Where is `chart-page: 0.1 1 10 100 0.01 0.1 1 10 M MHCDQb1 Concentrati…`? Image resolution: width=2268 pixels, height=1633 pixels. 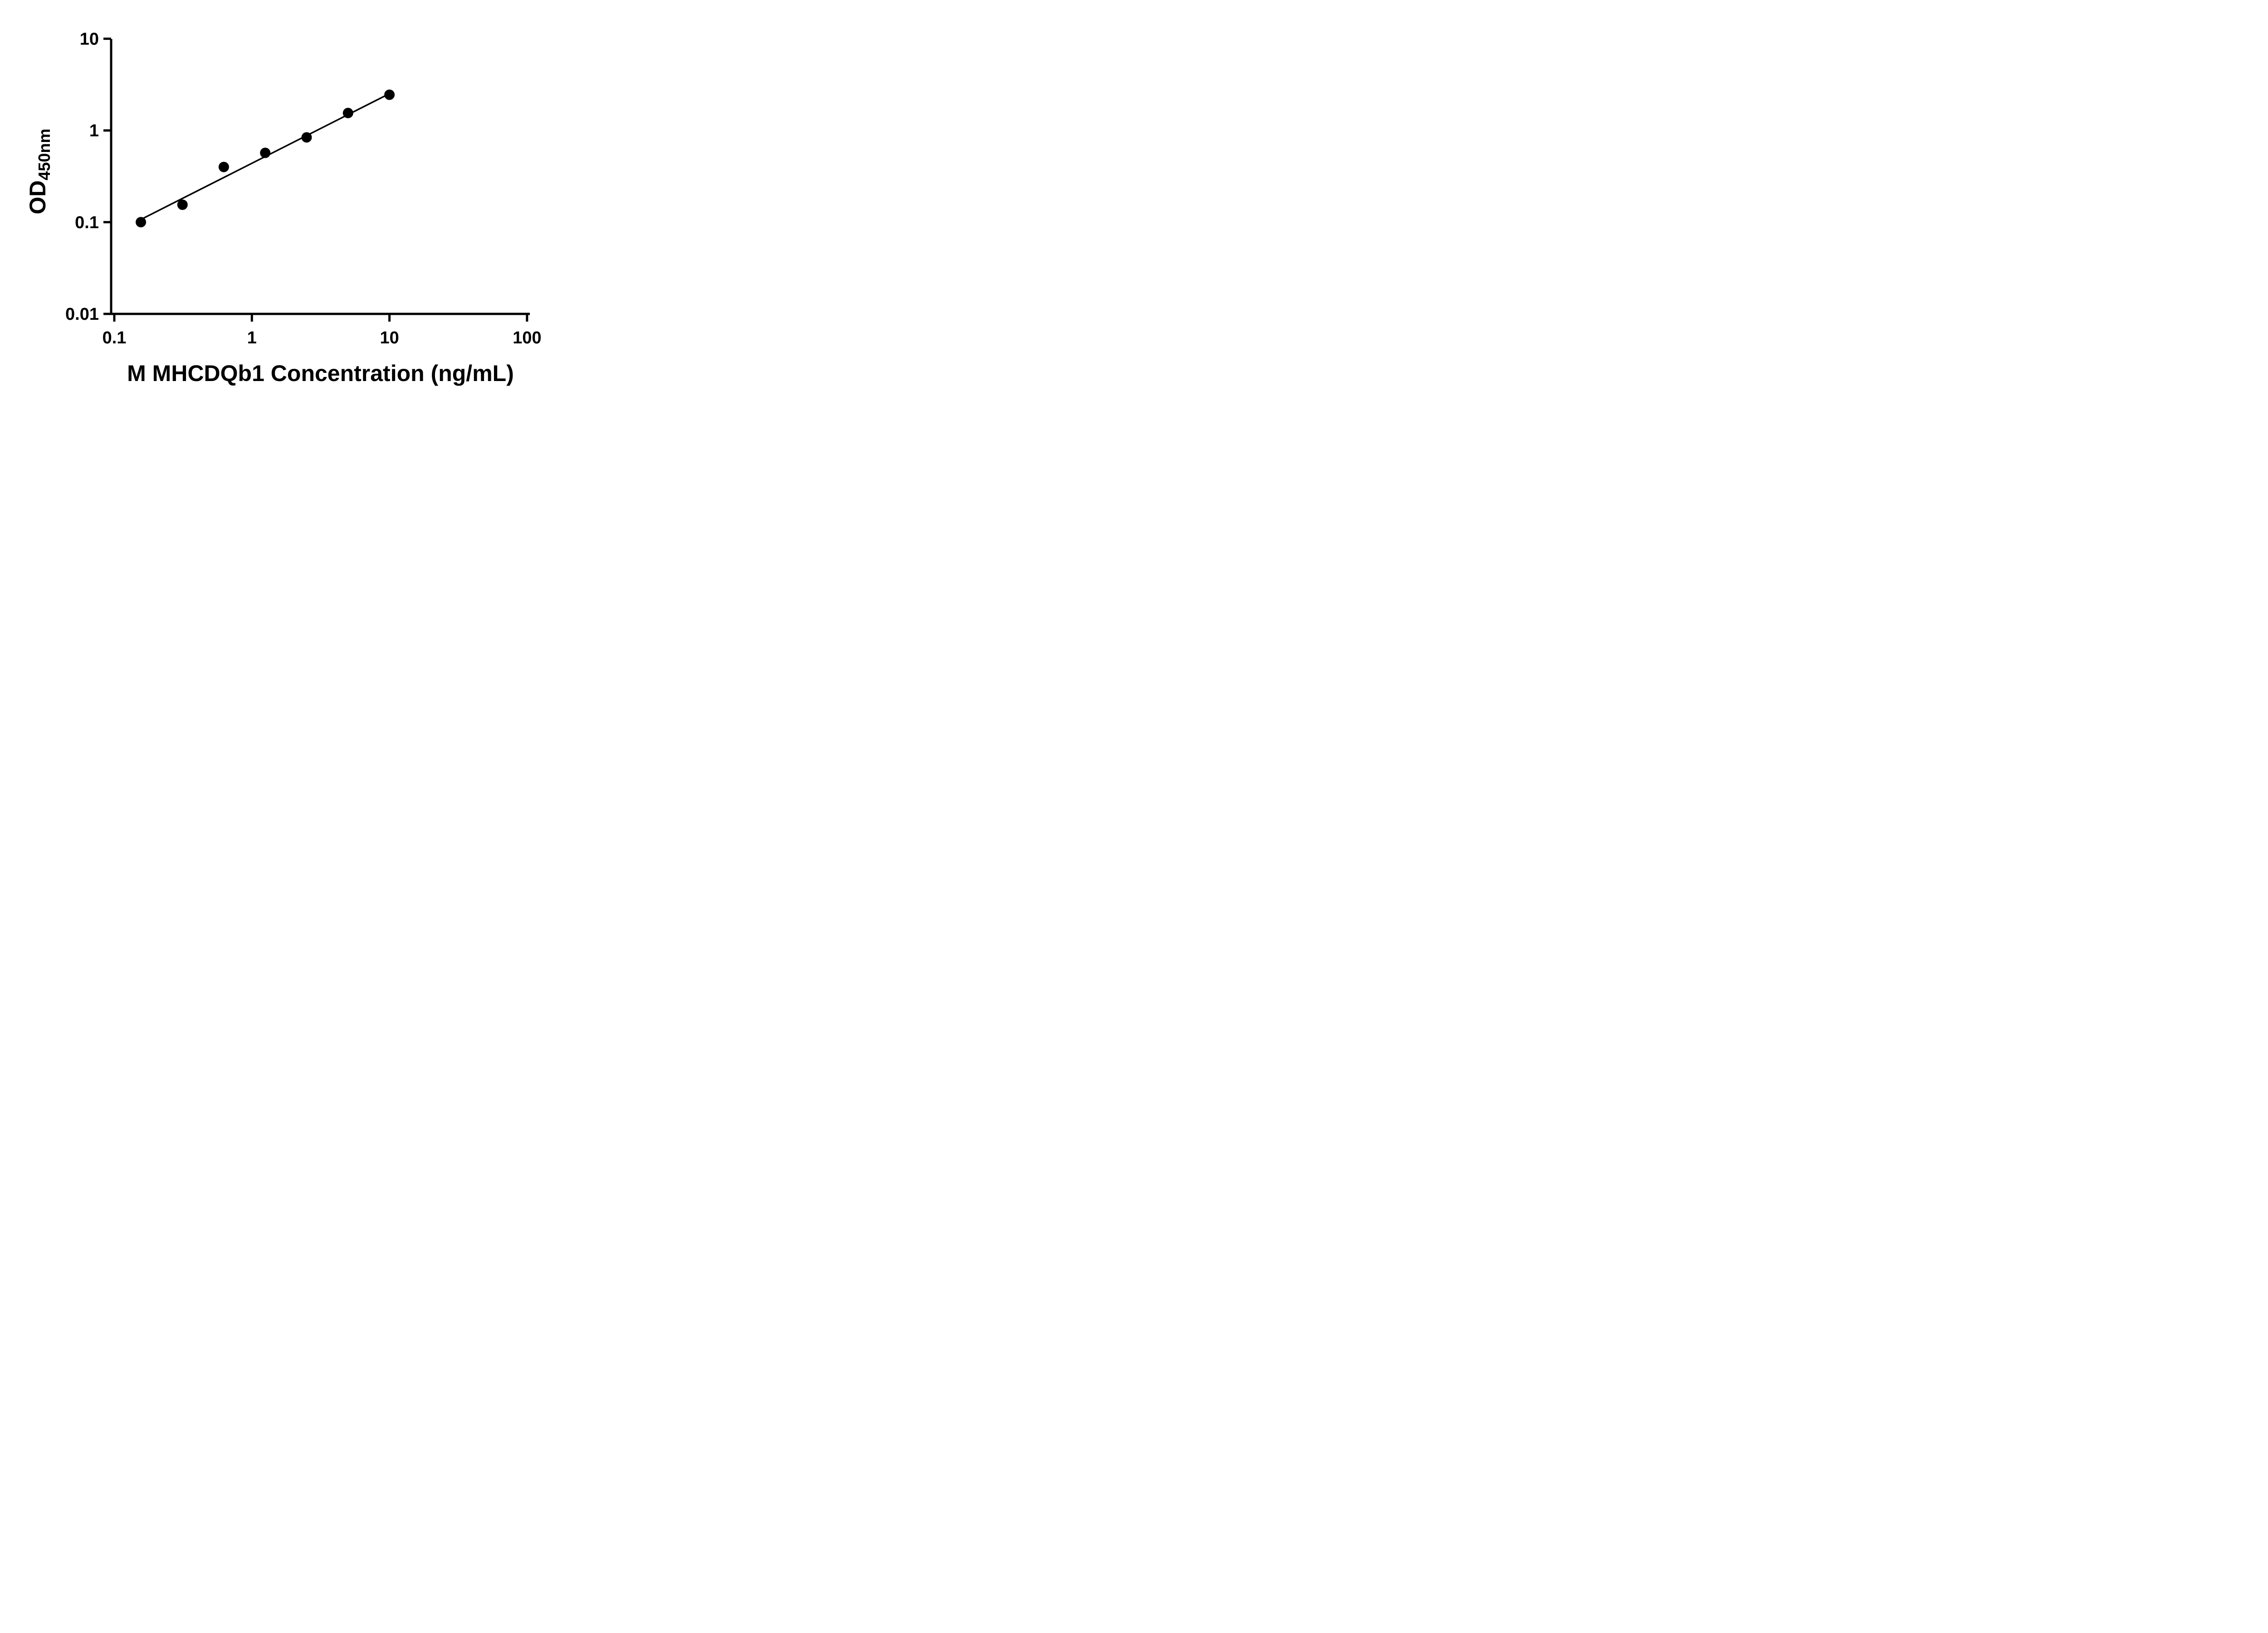
chart-page: 0.1 1 10 100 0.01 0.1 1 10 M MHCDQb1 Concentrati… is located at coordinates (291, 204).